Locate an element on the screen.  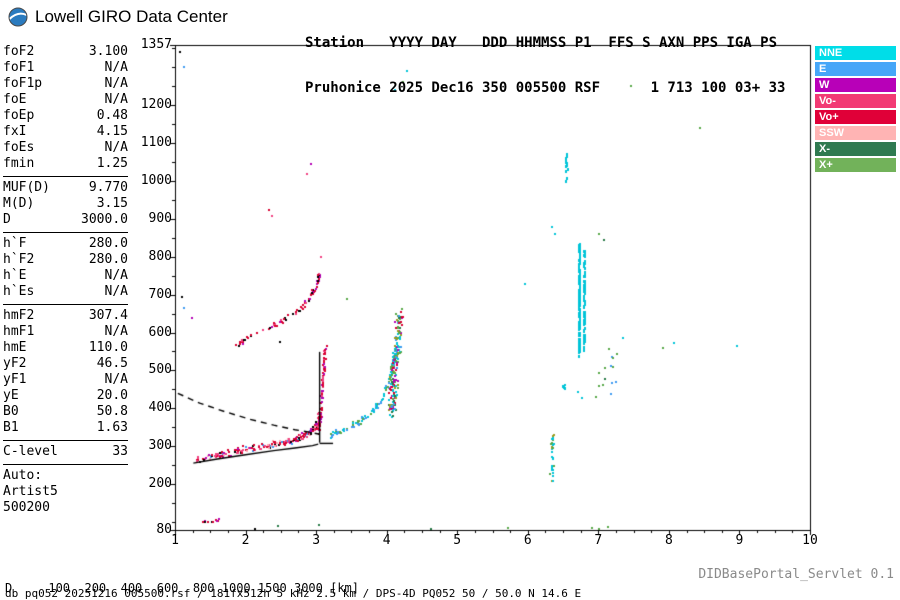
param-label: Auto: is located at coordinates (23, 475).